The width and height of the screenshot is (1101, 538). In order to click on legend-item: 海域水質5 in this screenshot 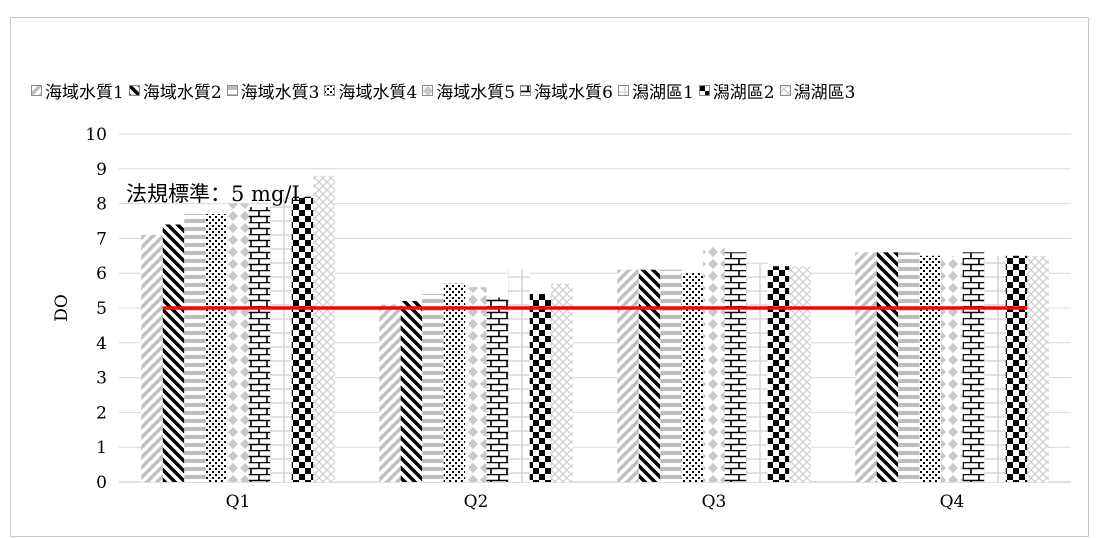, I will do `click(468, 90)`.